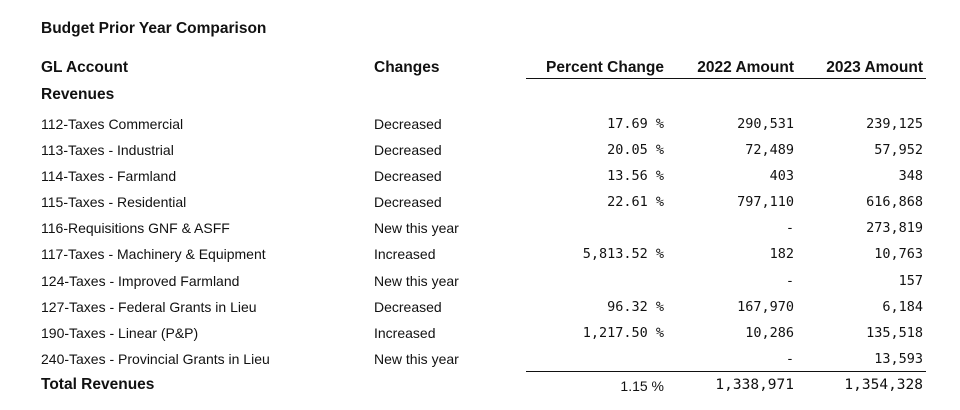 The image size is (960, 410). I want to click on total-amount-2023: 1,354,328, so click(883, 385).